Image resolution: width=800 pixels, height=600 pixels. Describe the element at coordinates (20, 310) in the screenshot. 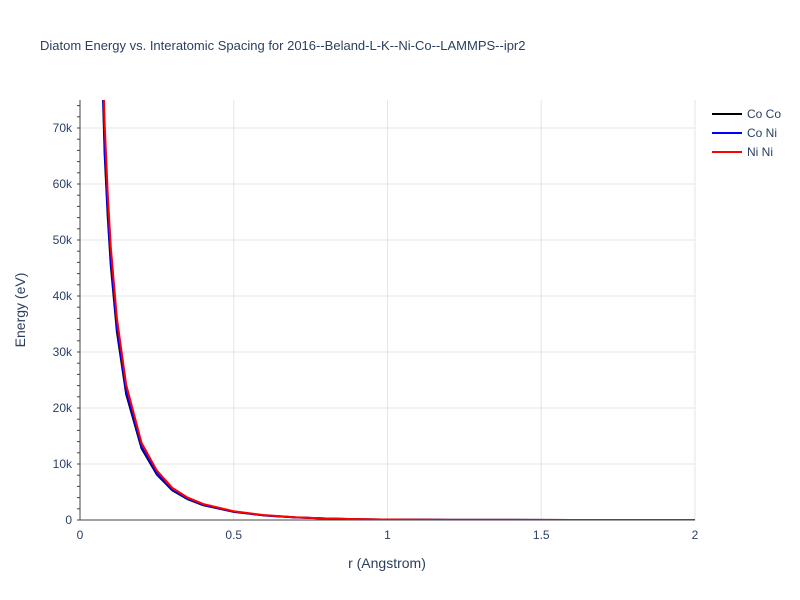

I see `y-axis-title: Energy (eV)` at that location.